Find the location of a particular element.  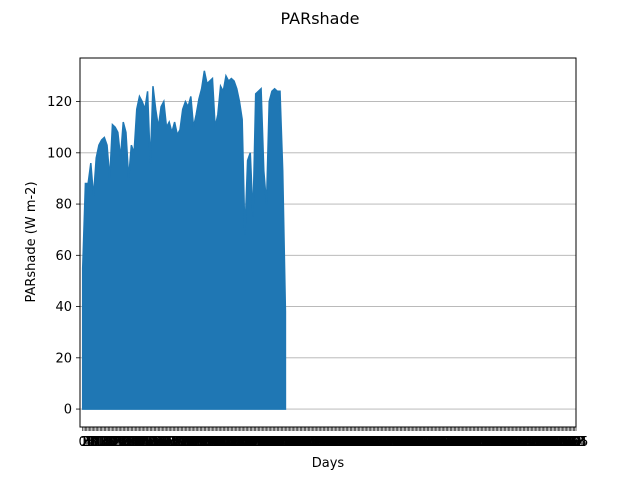

x-tick-label: 177 is located at coordinates (322, 442).